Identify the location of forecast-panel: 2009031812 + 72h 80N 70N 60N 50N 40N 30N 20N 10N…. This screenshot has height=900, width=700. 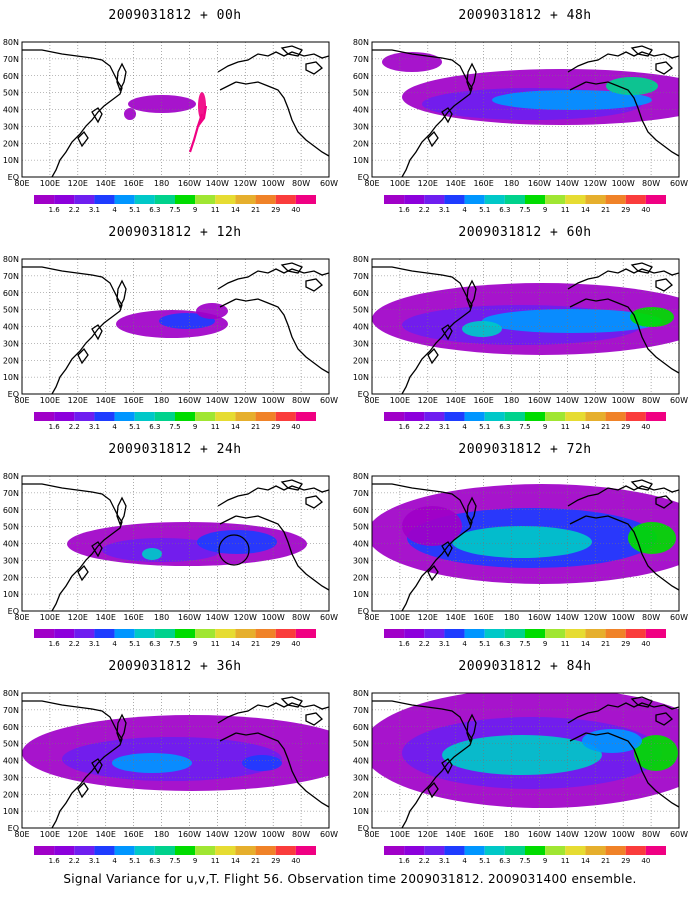
(525, 542).